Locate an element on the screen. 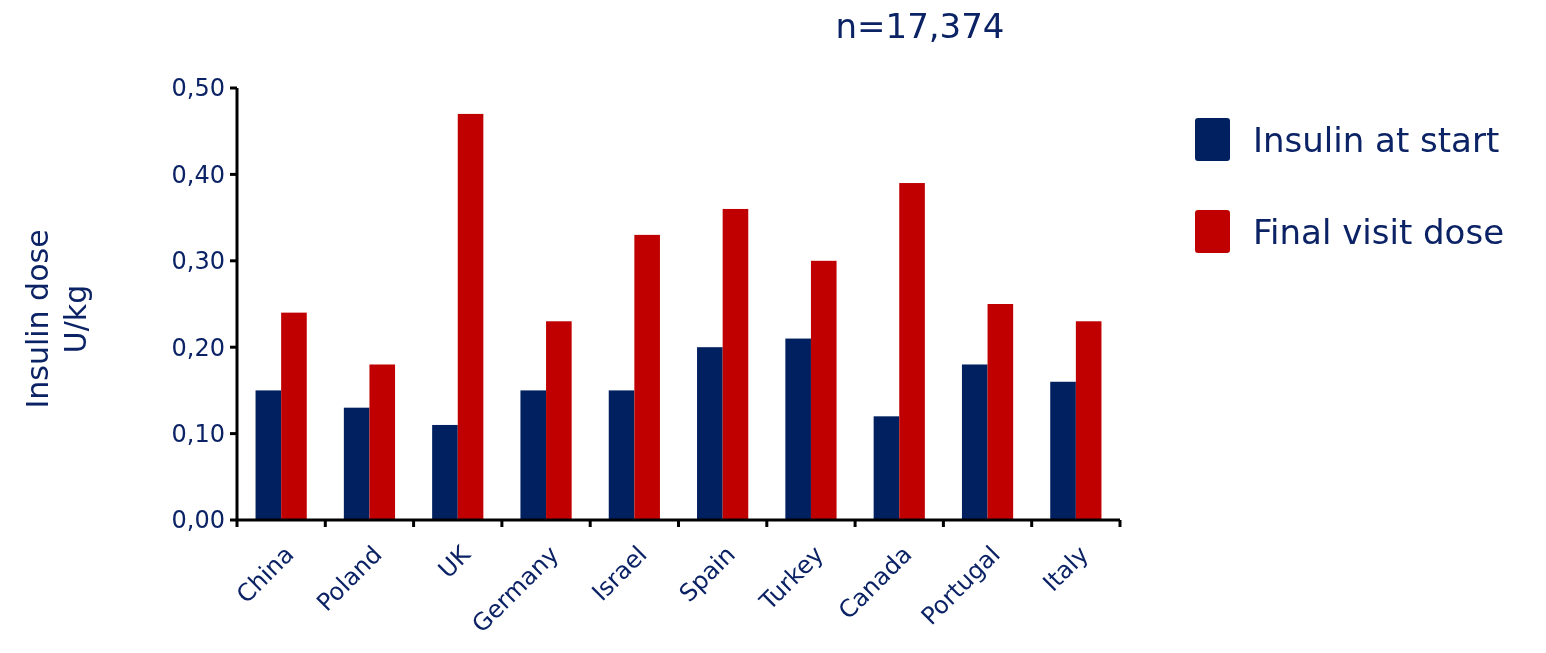 This screenshot has width=1546, height=653. y-axis-title: Insulin dose U/kg is located at coordinates (56, 319).